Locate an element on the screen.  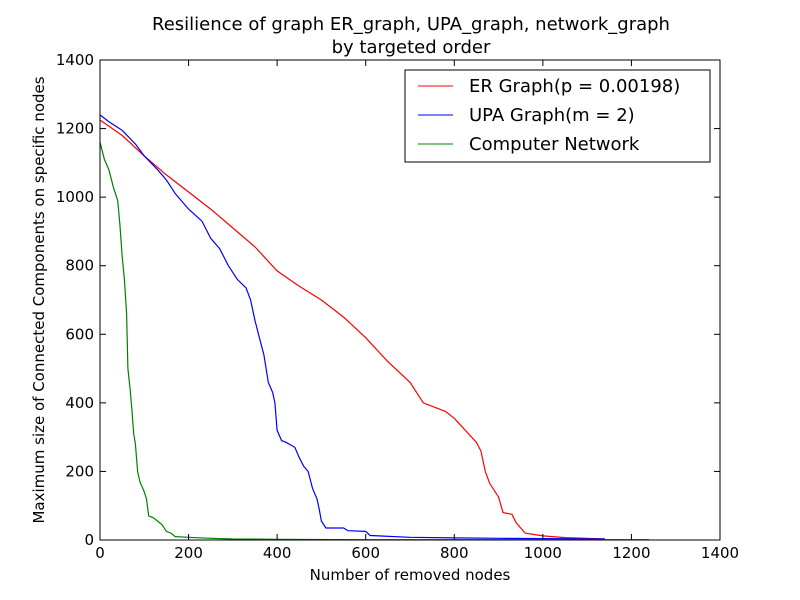
y-tick-label: 200 is located at coordinates (79, 471).